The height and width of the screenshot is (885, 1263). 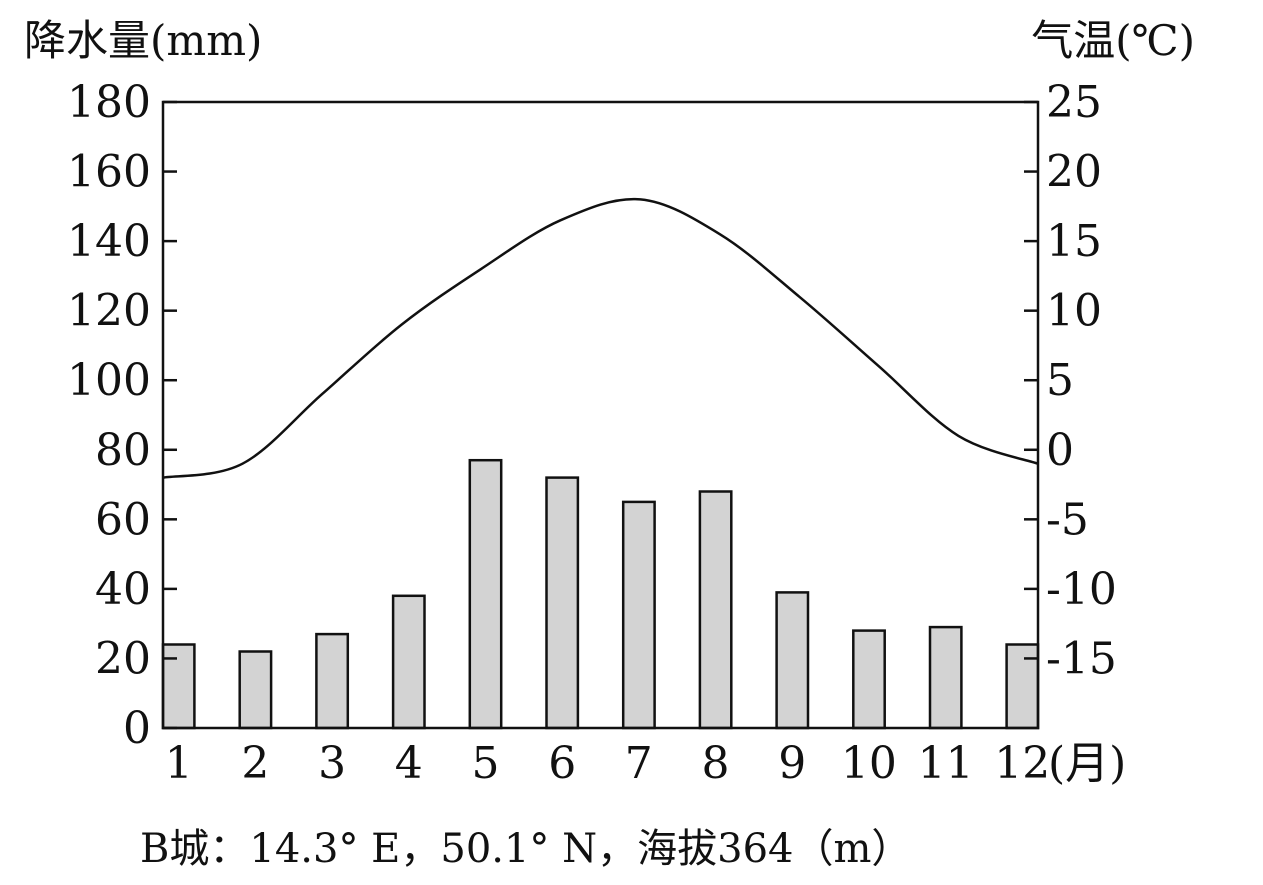 What do you see at coordinates (332, 763) in the screenshot?
I see `x-tick-label: 3` at bounding box center [332, 763].